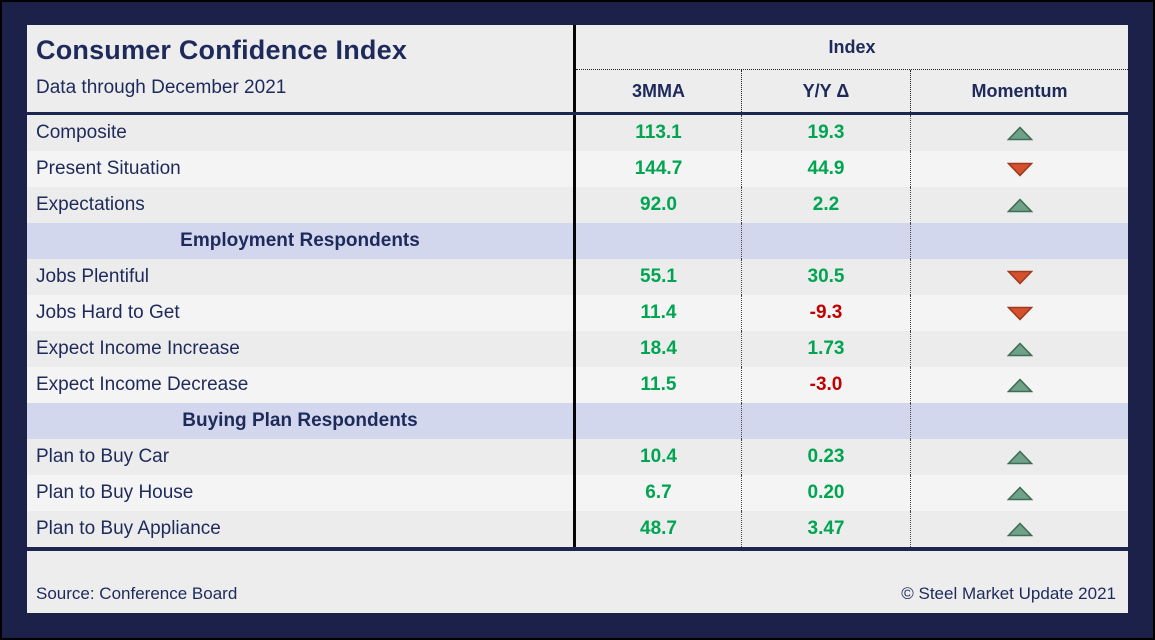 The width and height of the screenshot is (1155, 640). What do you see at coordinates (825, 133) in the screenshot?
I see `yoy-value: 19.3` at bounding box center [825, 133].